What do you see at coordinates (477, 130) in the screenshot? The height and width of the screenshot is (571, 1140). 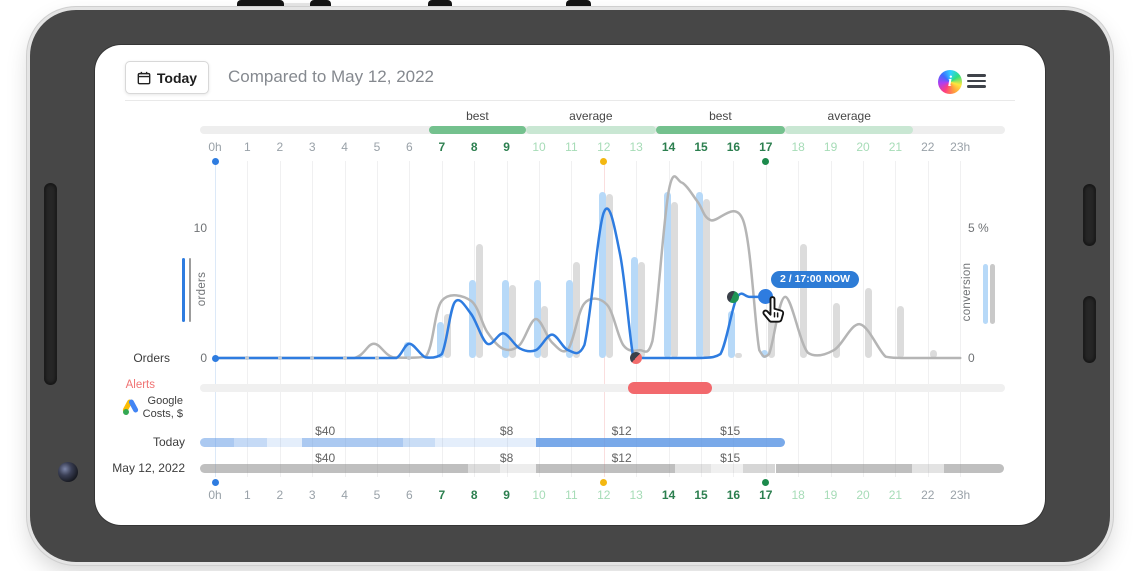 I see `best-band` at bounding box center [477, 130].